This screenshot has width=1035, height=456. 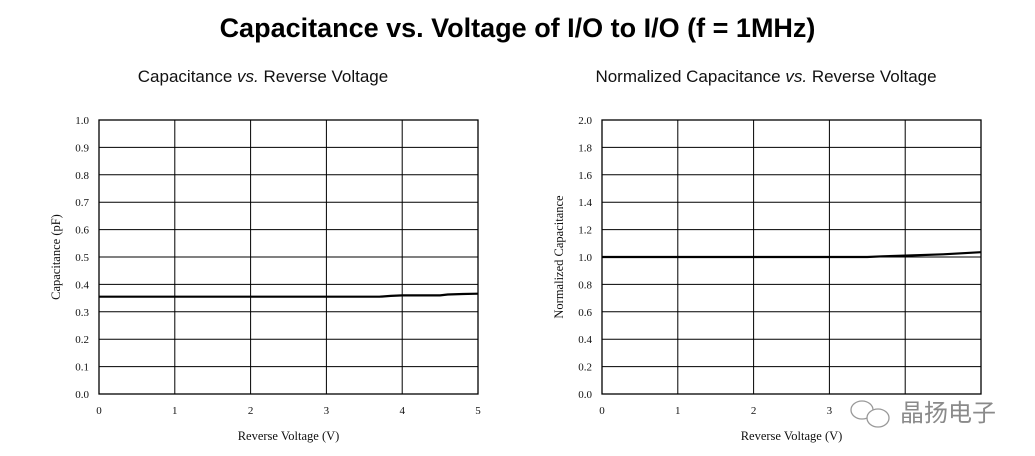 I want to click on chart-title-part: Capacitance, so click(x=187, y=76).